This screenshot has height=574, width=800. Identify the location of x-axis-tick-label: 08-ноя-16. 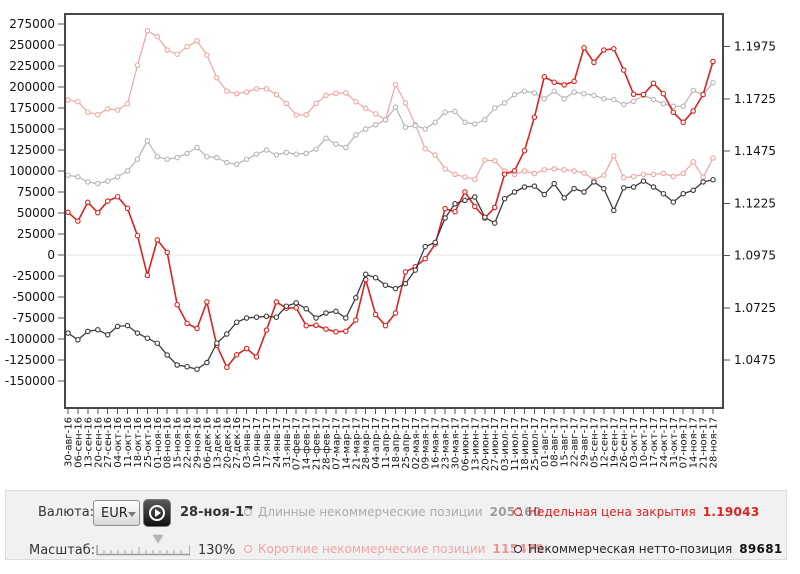
(168, 442).